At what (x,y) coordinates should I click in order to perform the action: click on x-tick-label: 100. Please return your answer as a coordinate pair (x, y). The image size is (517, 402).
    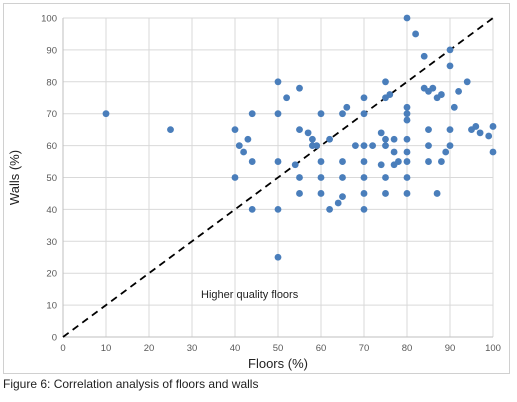
    Looking at the image, I should click on (493, 348).